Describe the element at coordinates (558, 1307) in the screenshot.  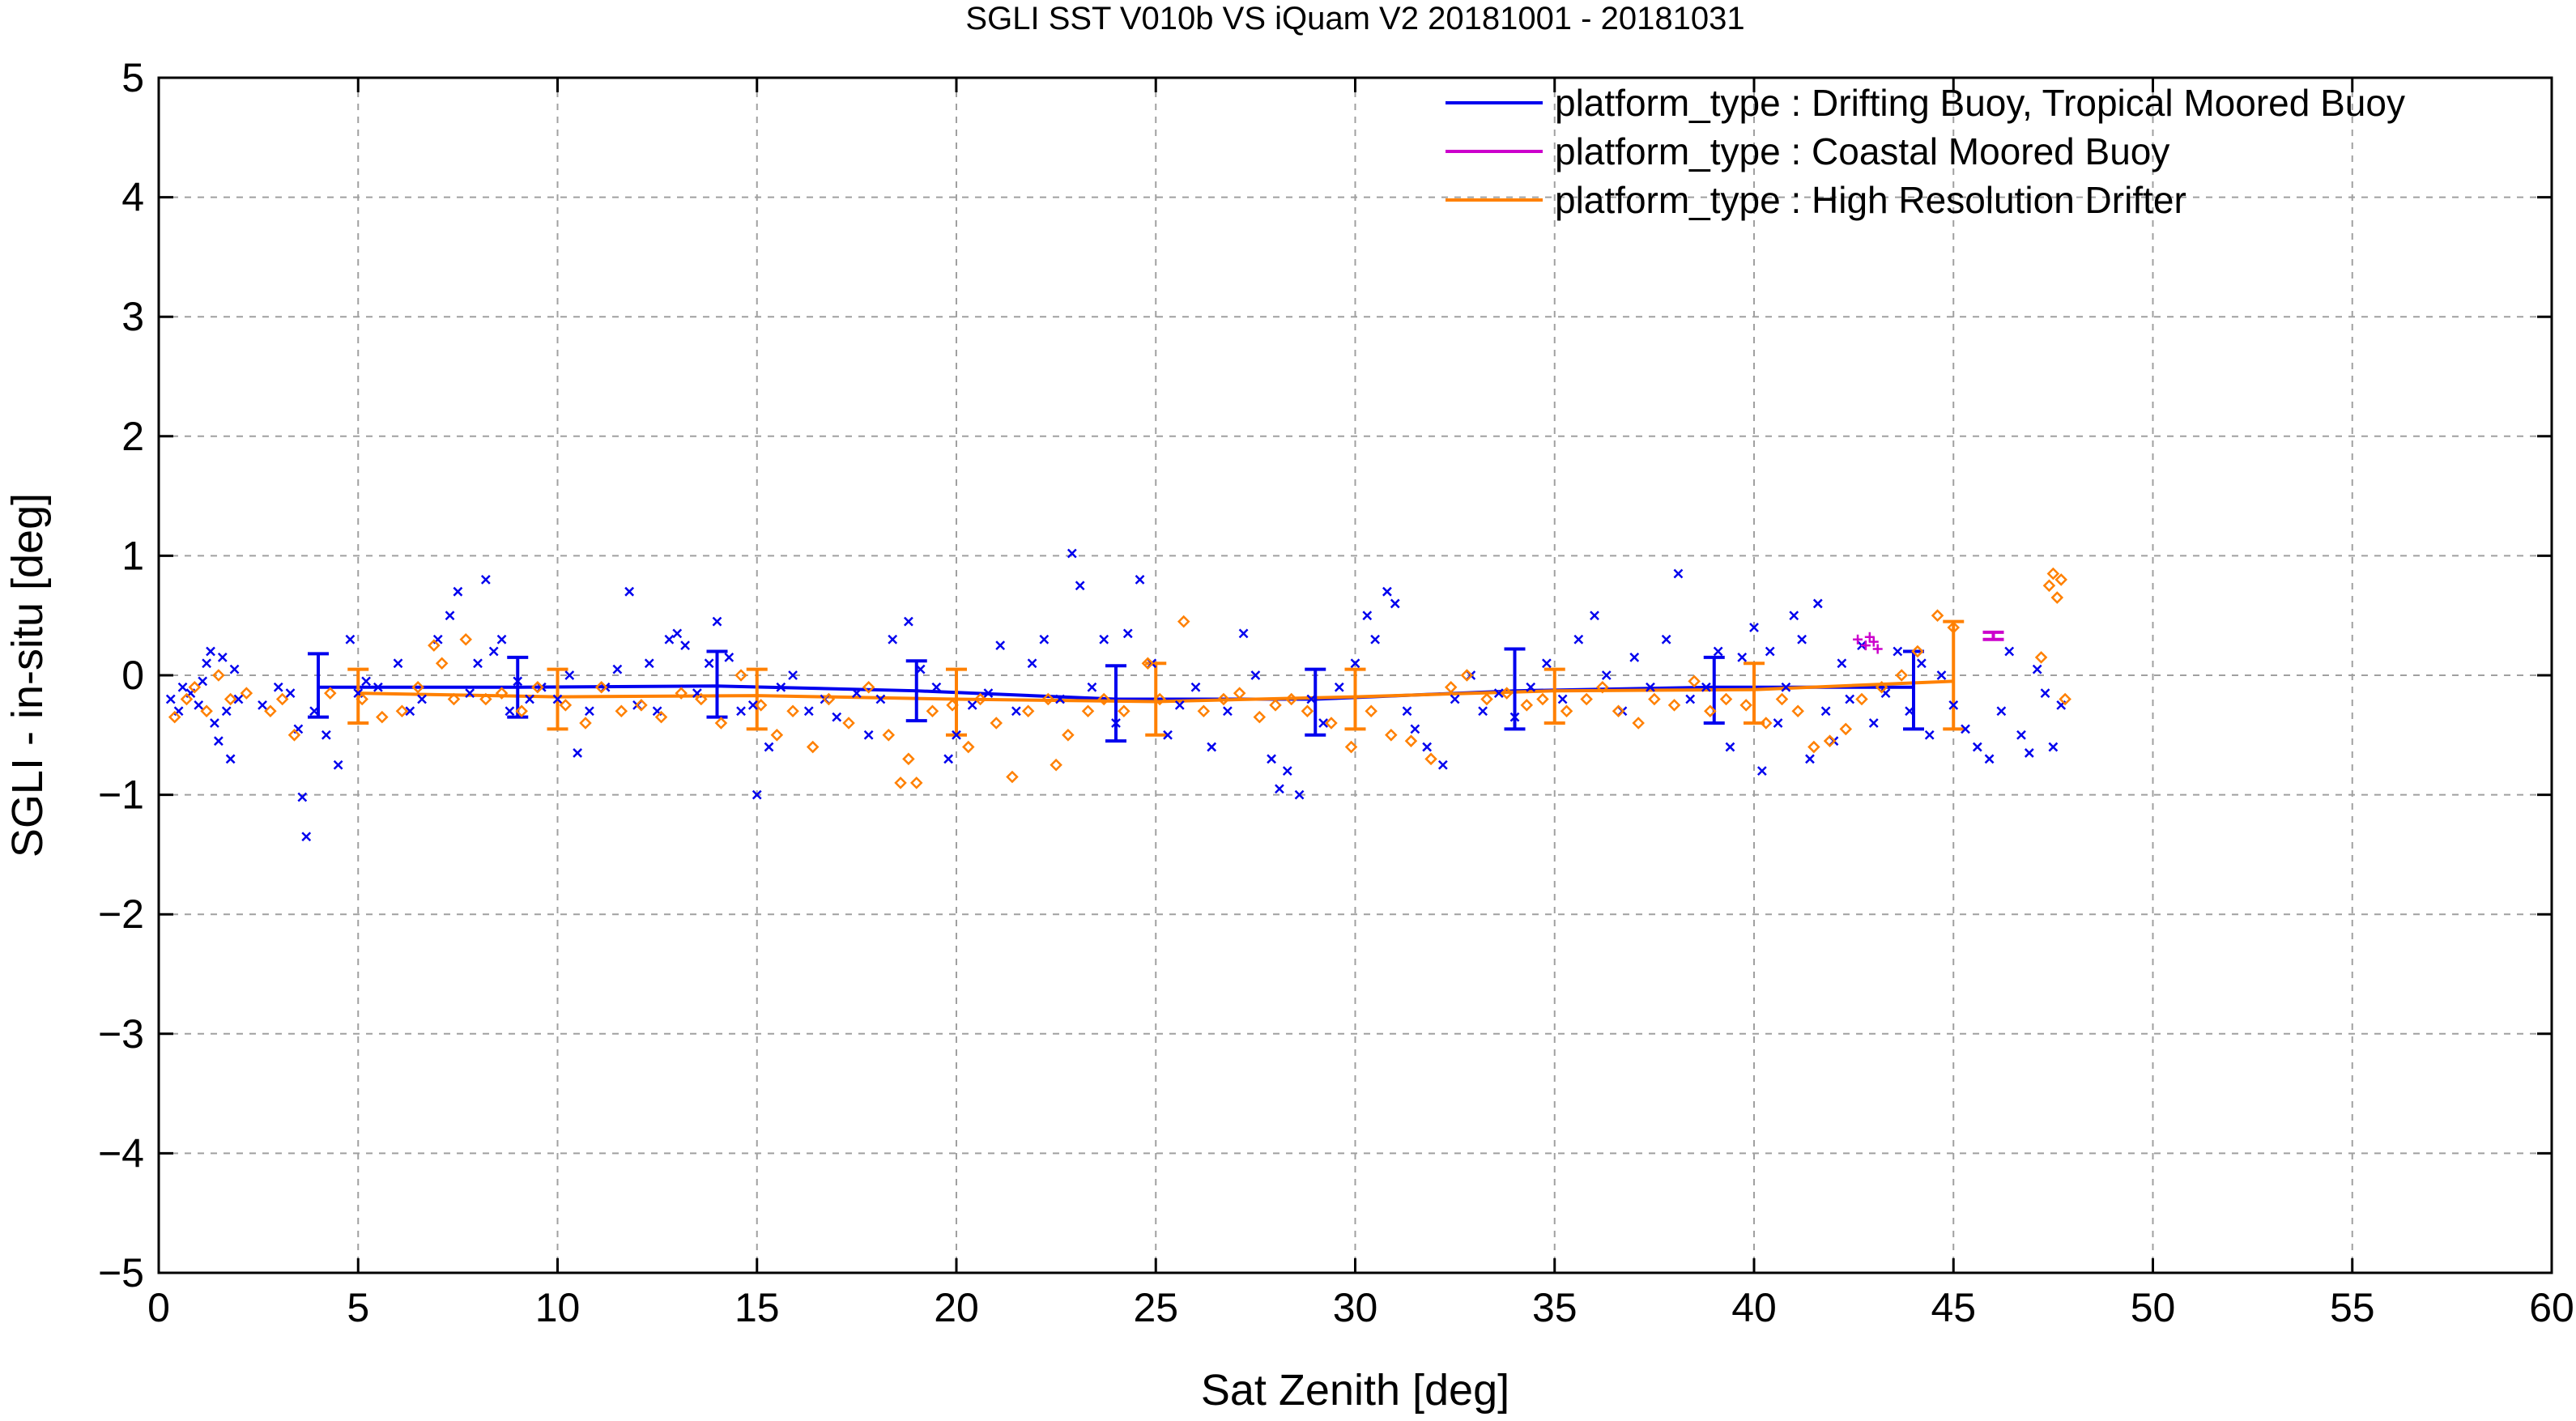
I see `x-tick-label: 10` at that location.